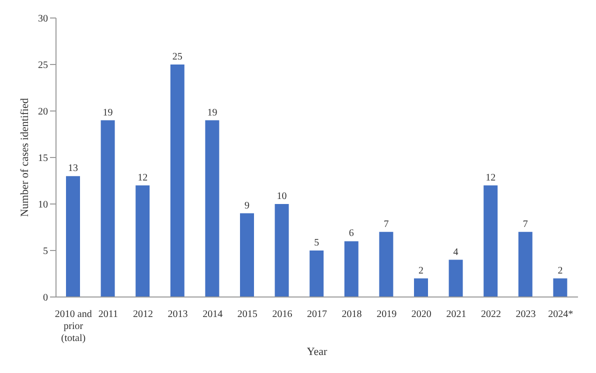 This screenshot has width=596, height=373. What do you see at coordinates (43, 205) in the screenshot?
I see `y-tick-label: 10` at bounding box center [43, 205].